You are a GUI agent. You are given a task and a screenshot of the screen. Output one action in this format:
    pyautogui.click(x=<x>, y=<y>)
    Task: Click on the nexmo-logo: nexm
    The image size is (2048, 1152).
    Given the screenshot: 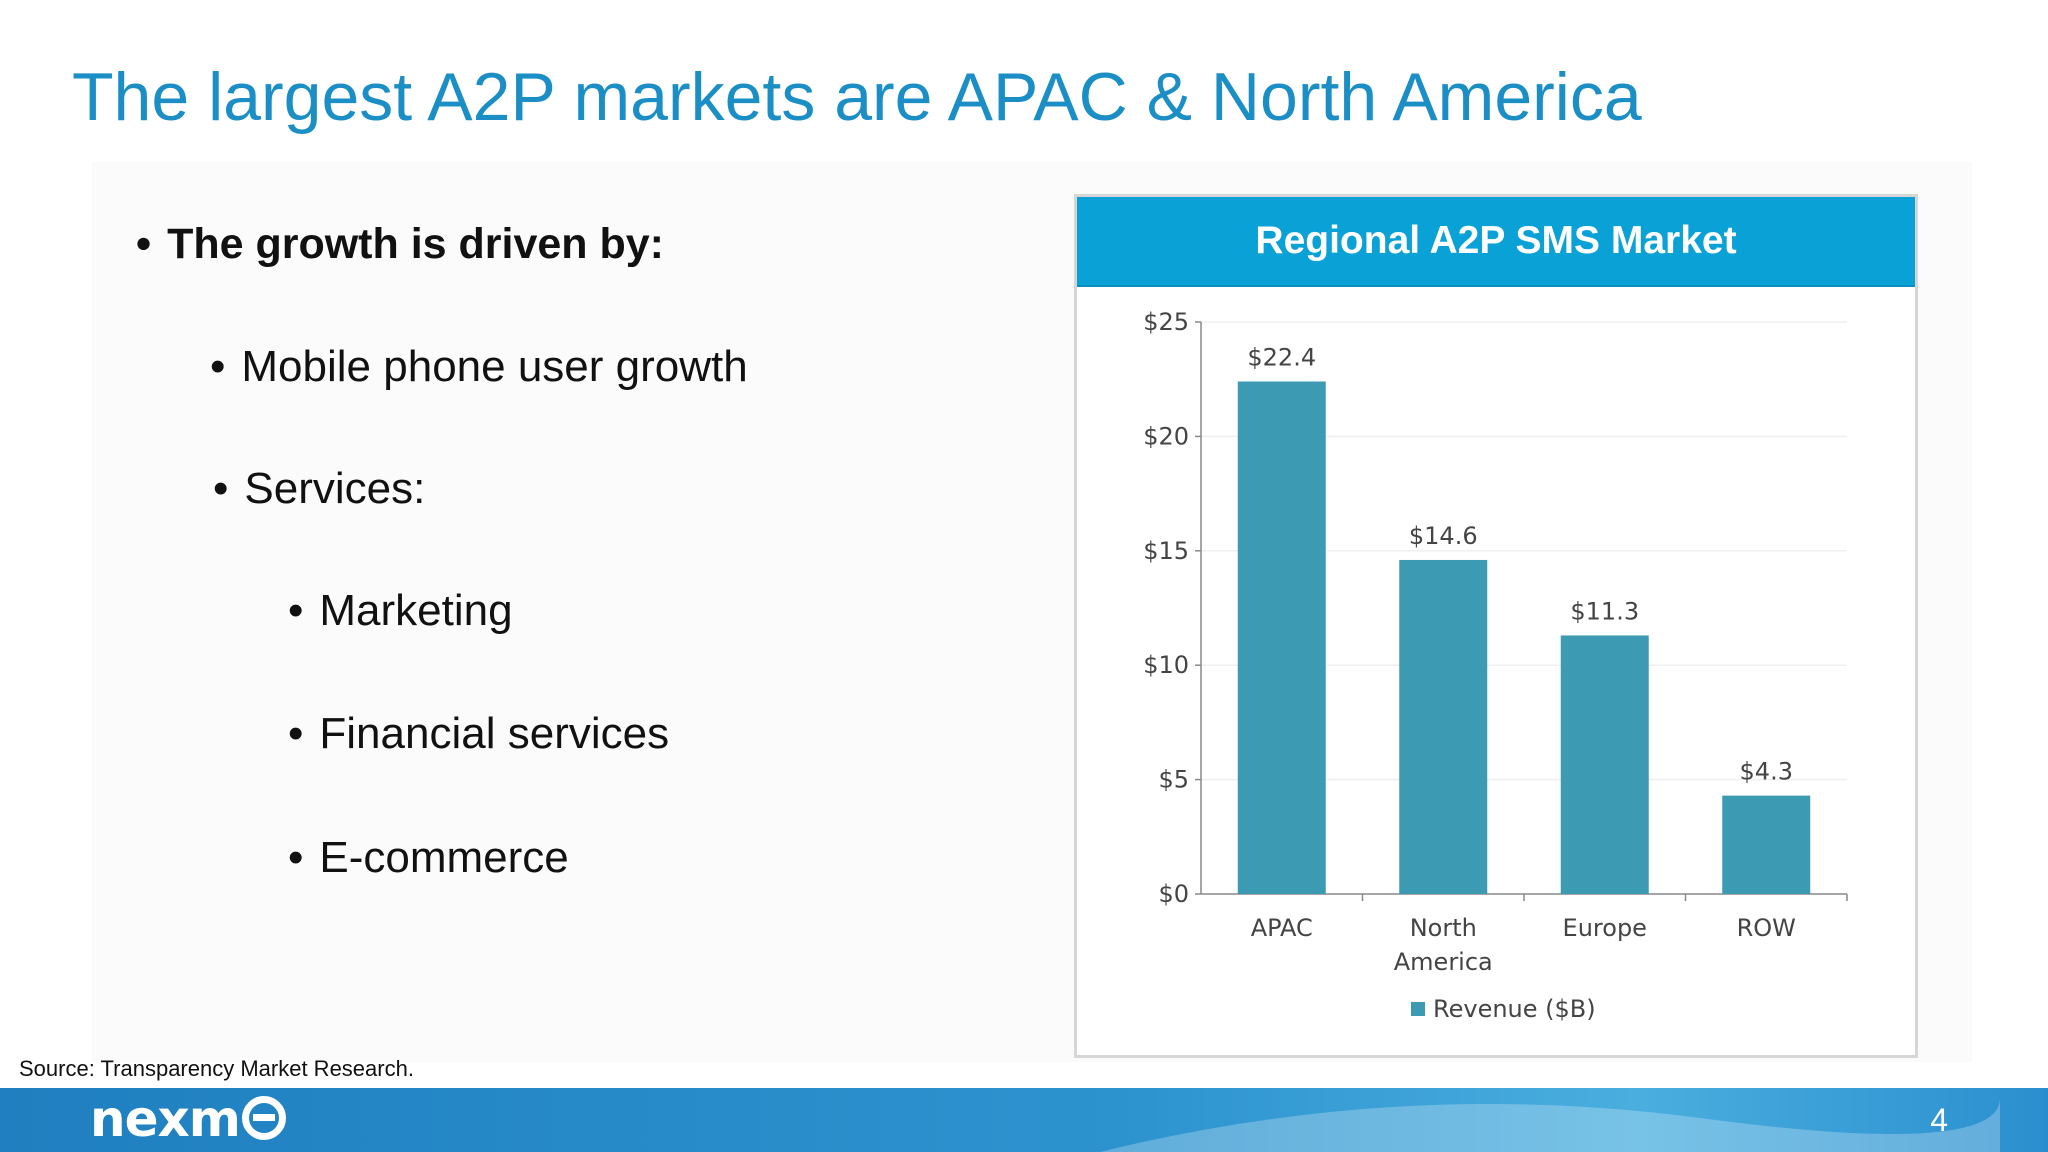 What is the action you would take?
    pyautogui.click(x=188, y=1119)
    